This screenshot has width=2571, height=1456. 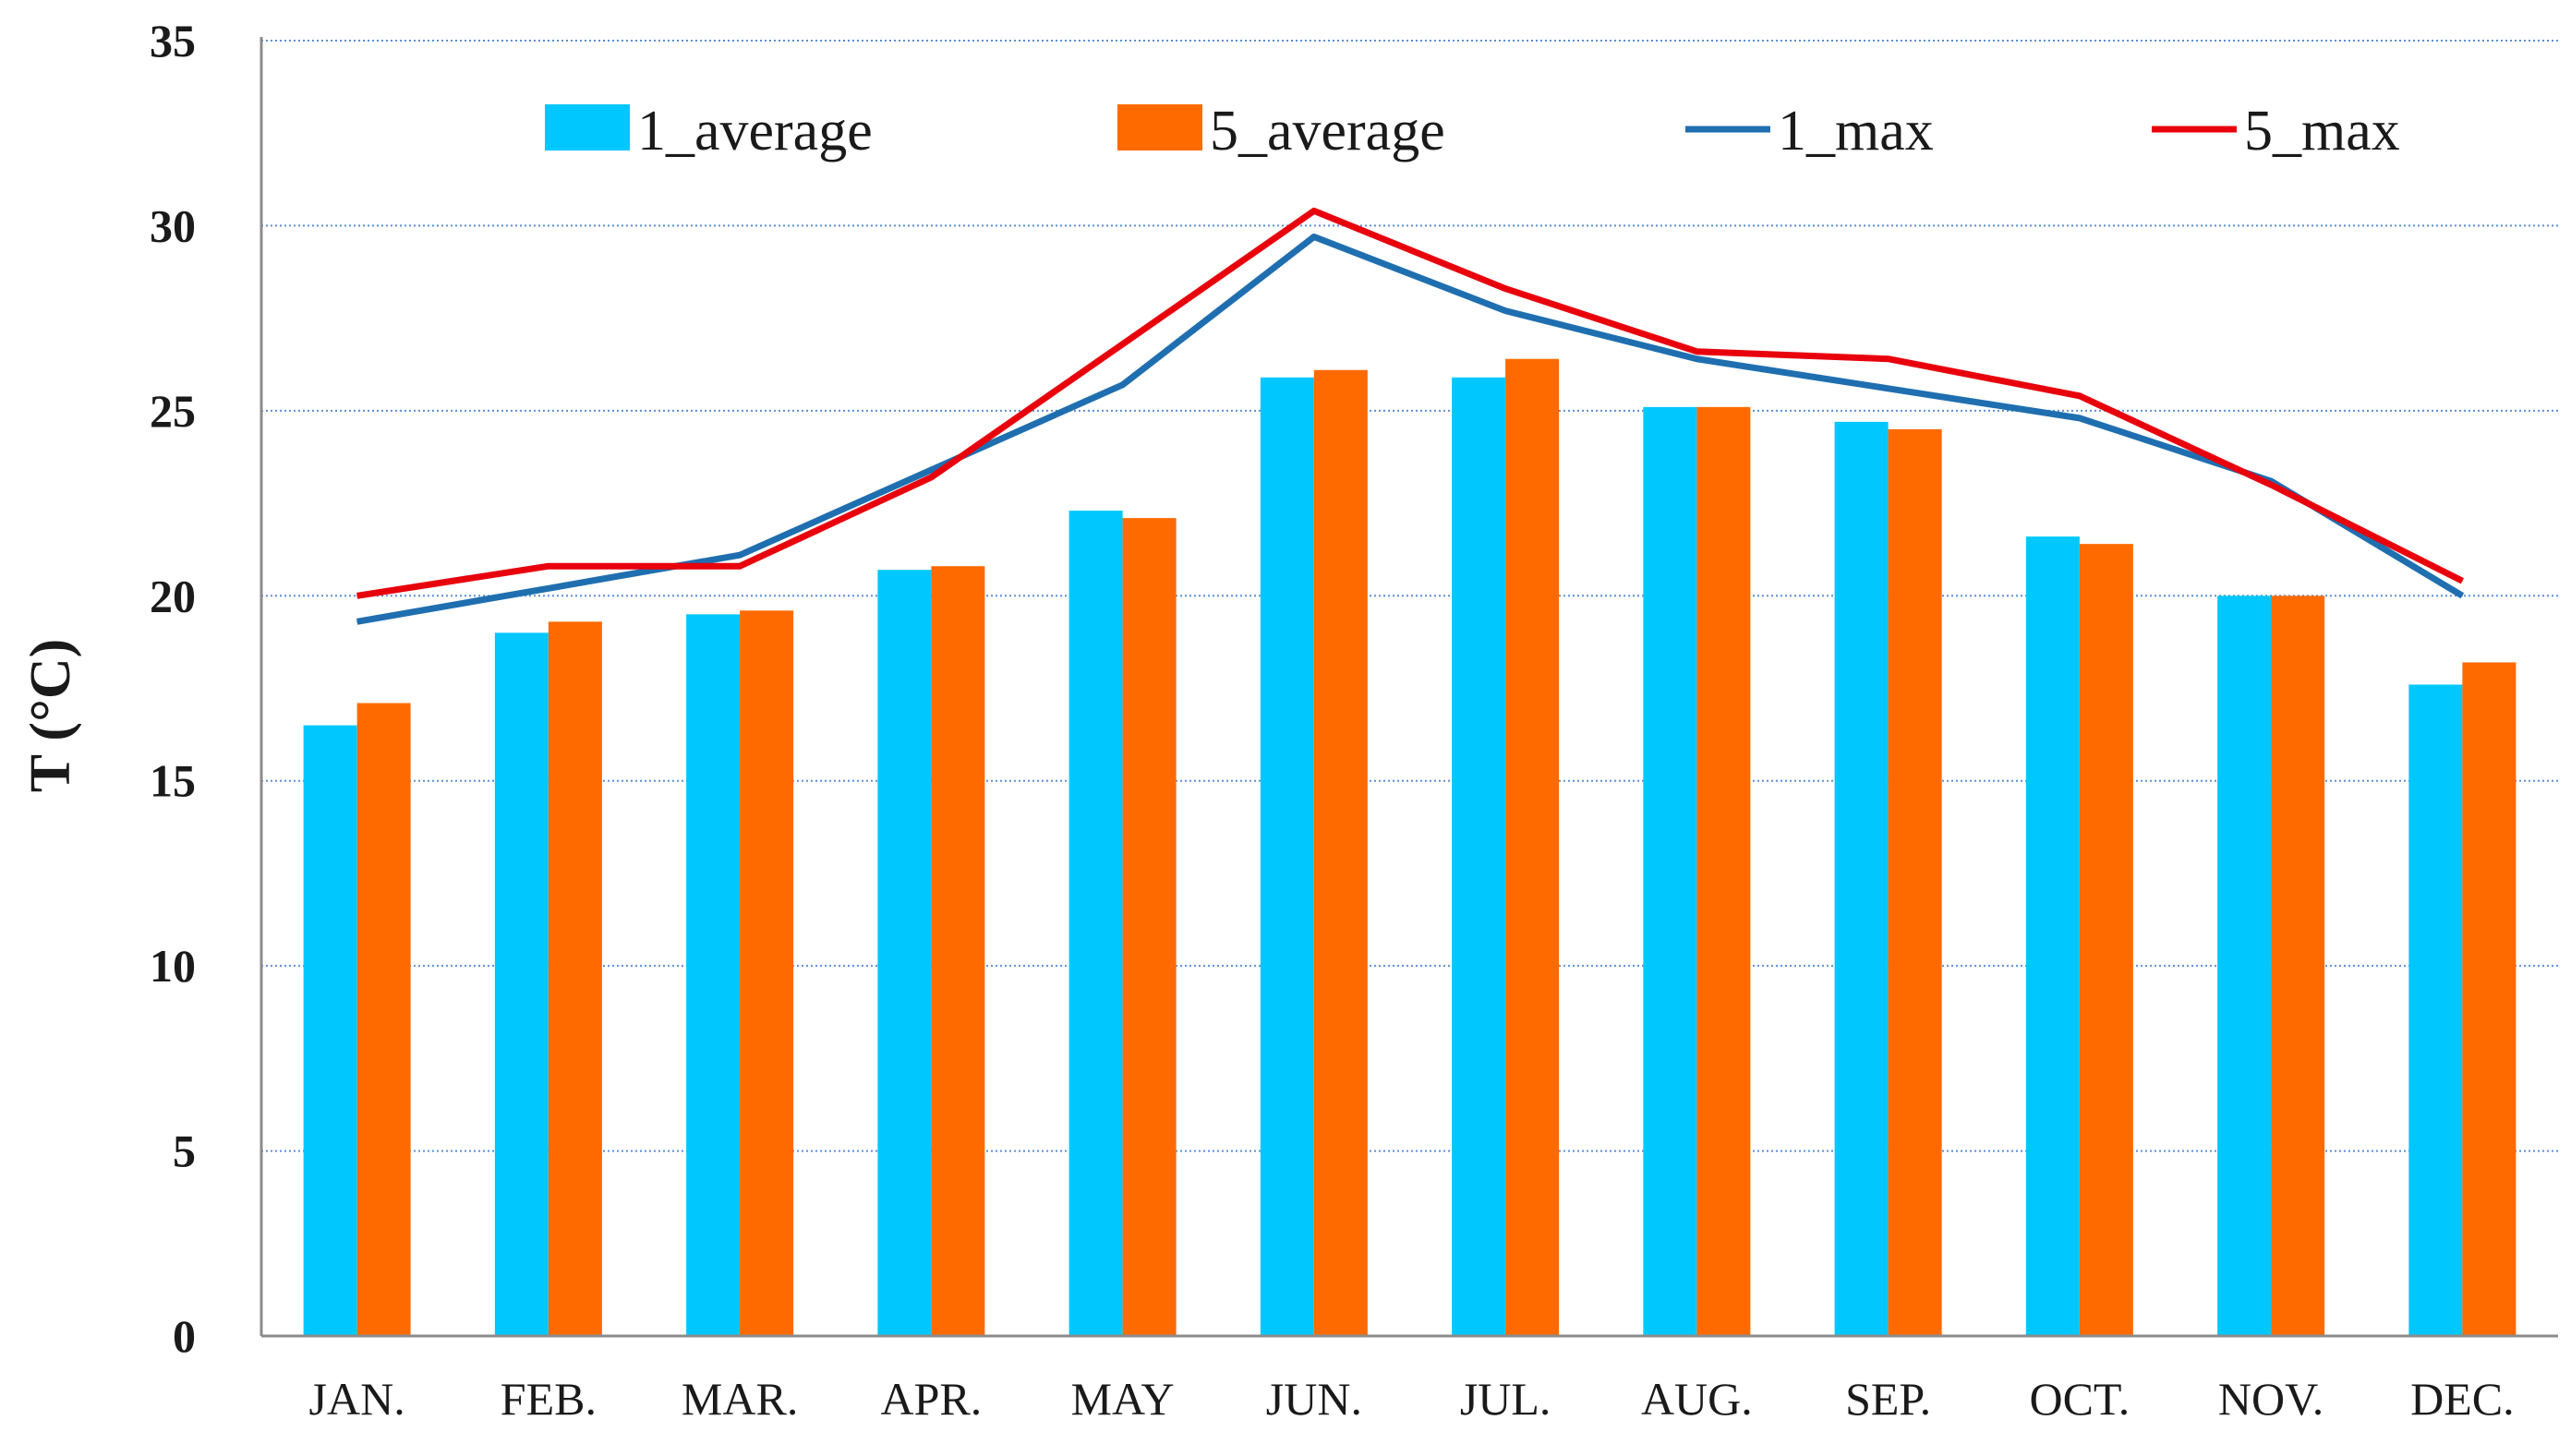 What do you see at coordinates (1505, 1399) in the screenshot?
I see `x-tick-label: JUL.` at bounding box center [1505, 1399].